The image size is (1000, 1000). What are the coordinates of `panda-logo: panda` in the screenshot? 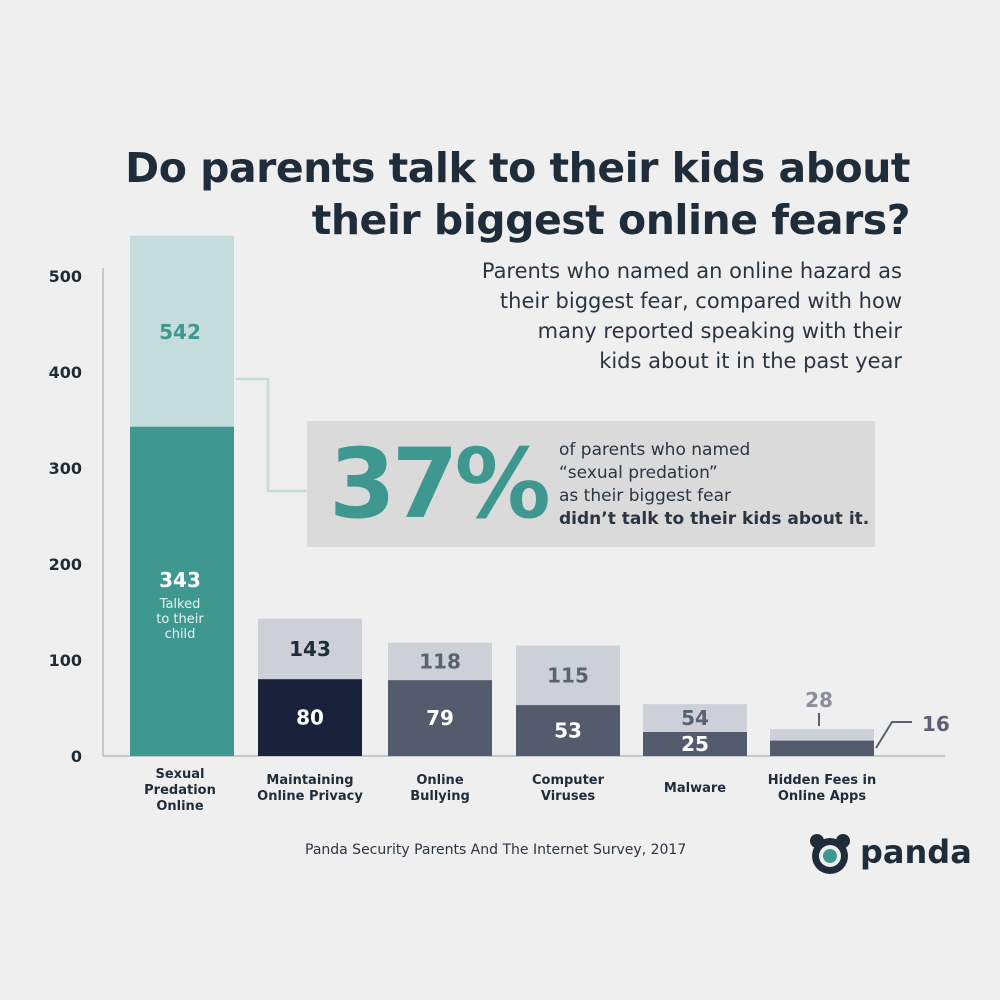 It's located at (890, 852).